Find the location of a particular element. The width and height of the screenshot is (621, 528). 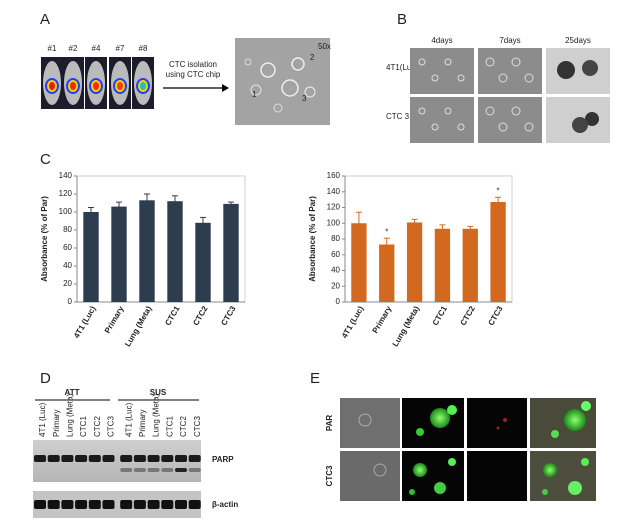

y-tick-label: 80 is located at coordinates (67, 229).